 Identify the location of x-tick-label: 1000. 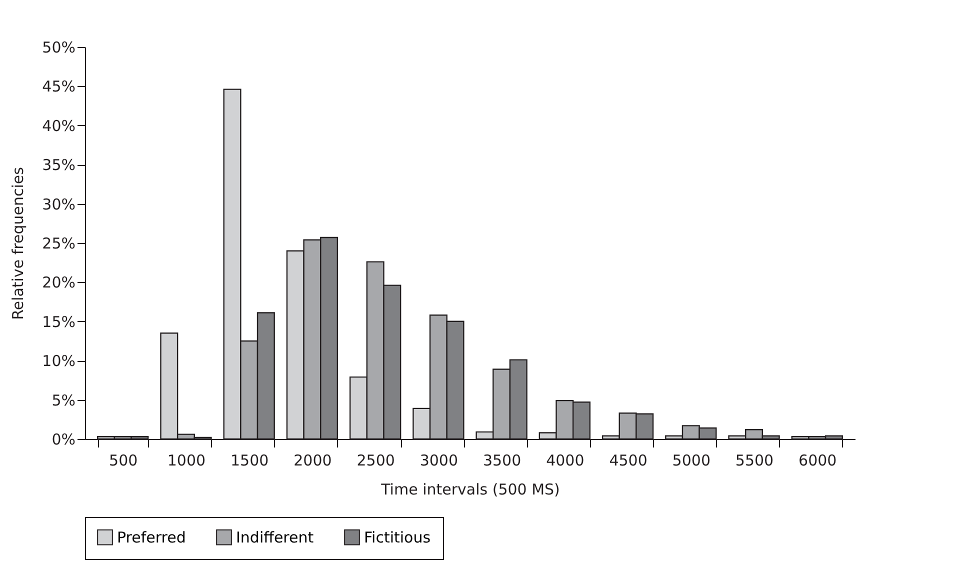
(186, 461).